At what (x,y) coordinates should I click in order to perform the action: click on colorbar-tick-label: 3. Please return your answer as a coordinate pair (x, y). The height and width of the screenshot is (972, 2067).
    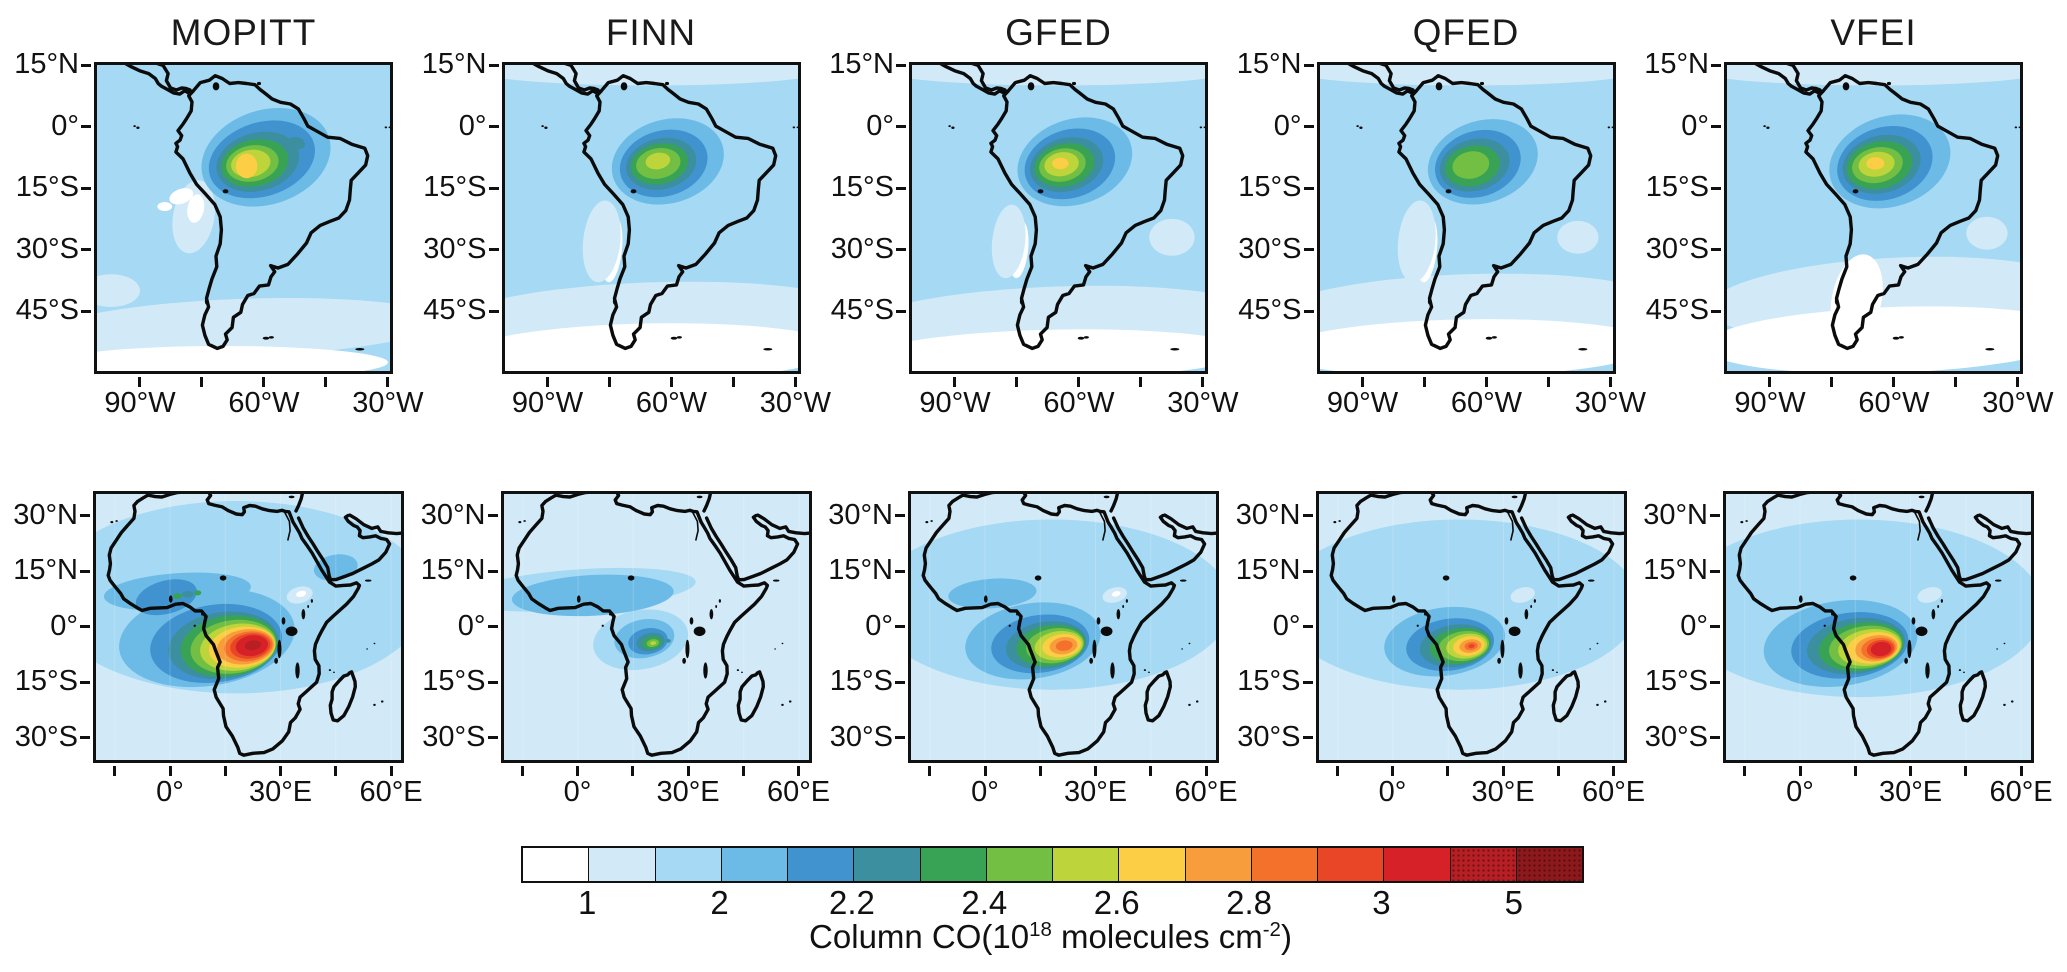
    Looking at the image, I should click on (1381, 902).